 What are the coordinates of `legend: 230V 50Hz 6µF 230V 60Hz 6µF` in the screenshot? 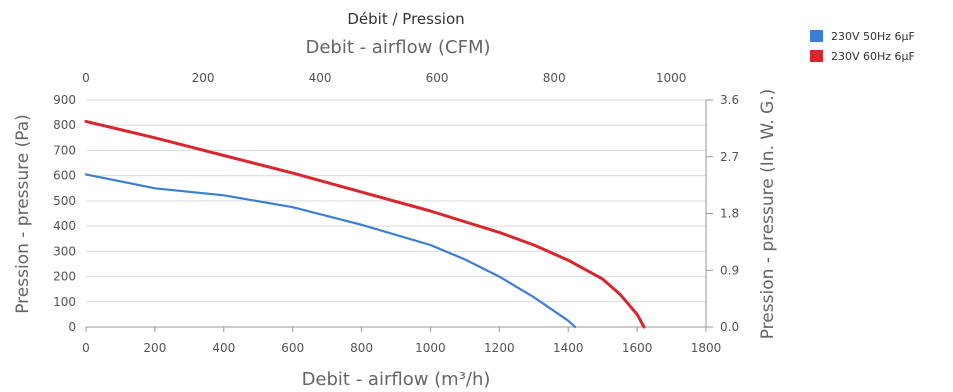 It's located at (862, 46).